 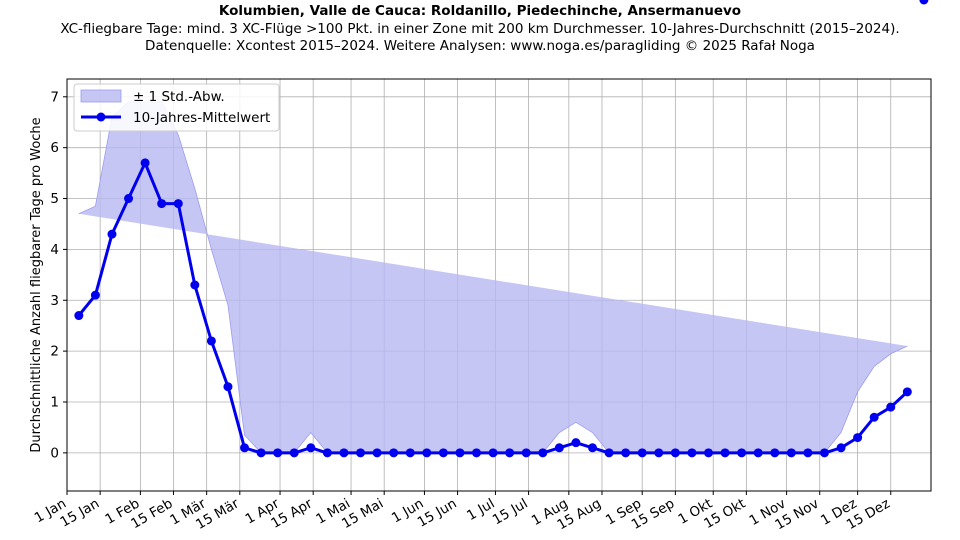 I want to click on y-tick-label: 1, so click(x=54, y=402).